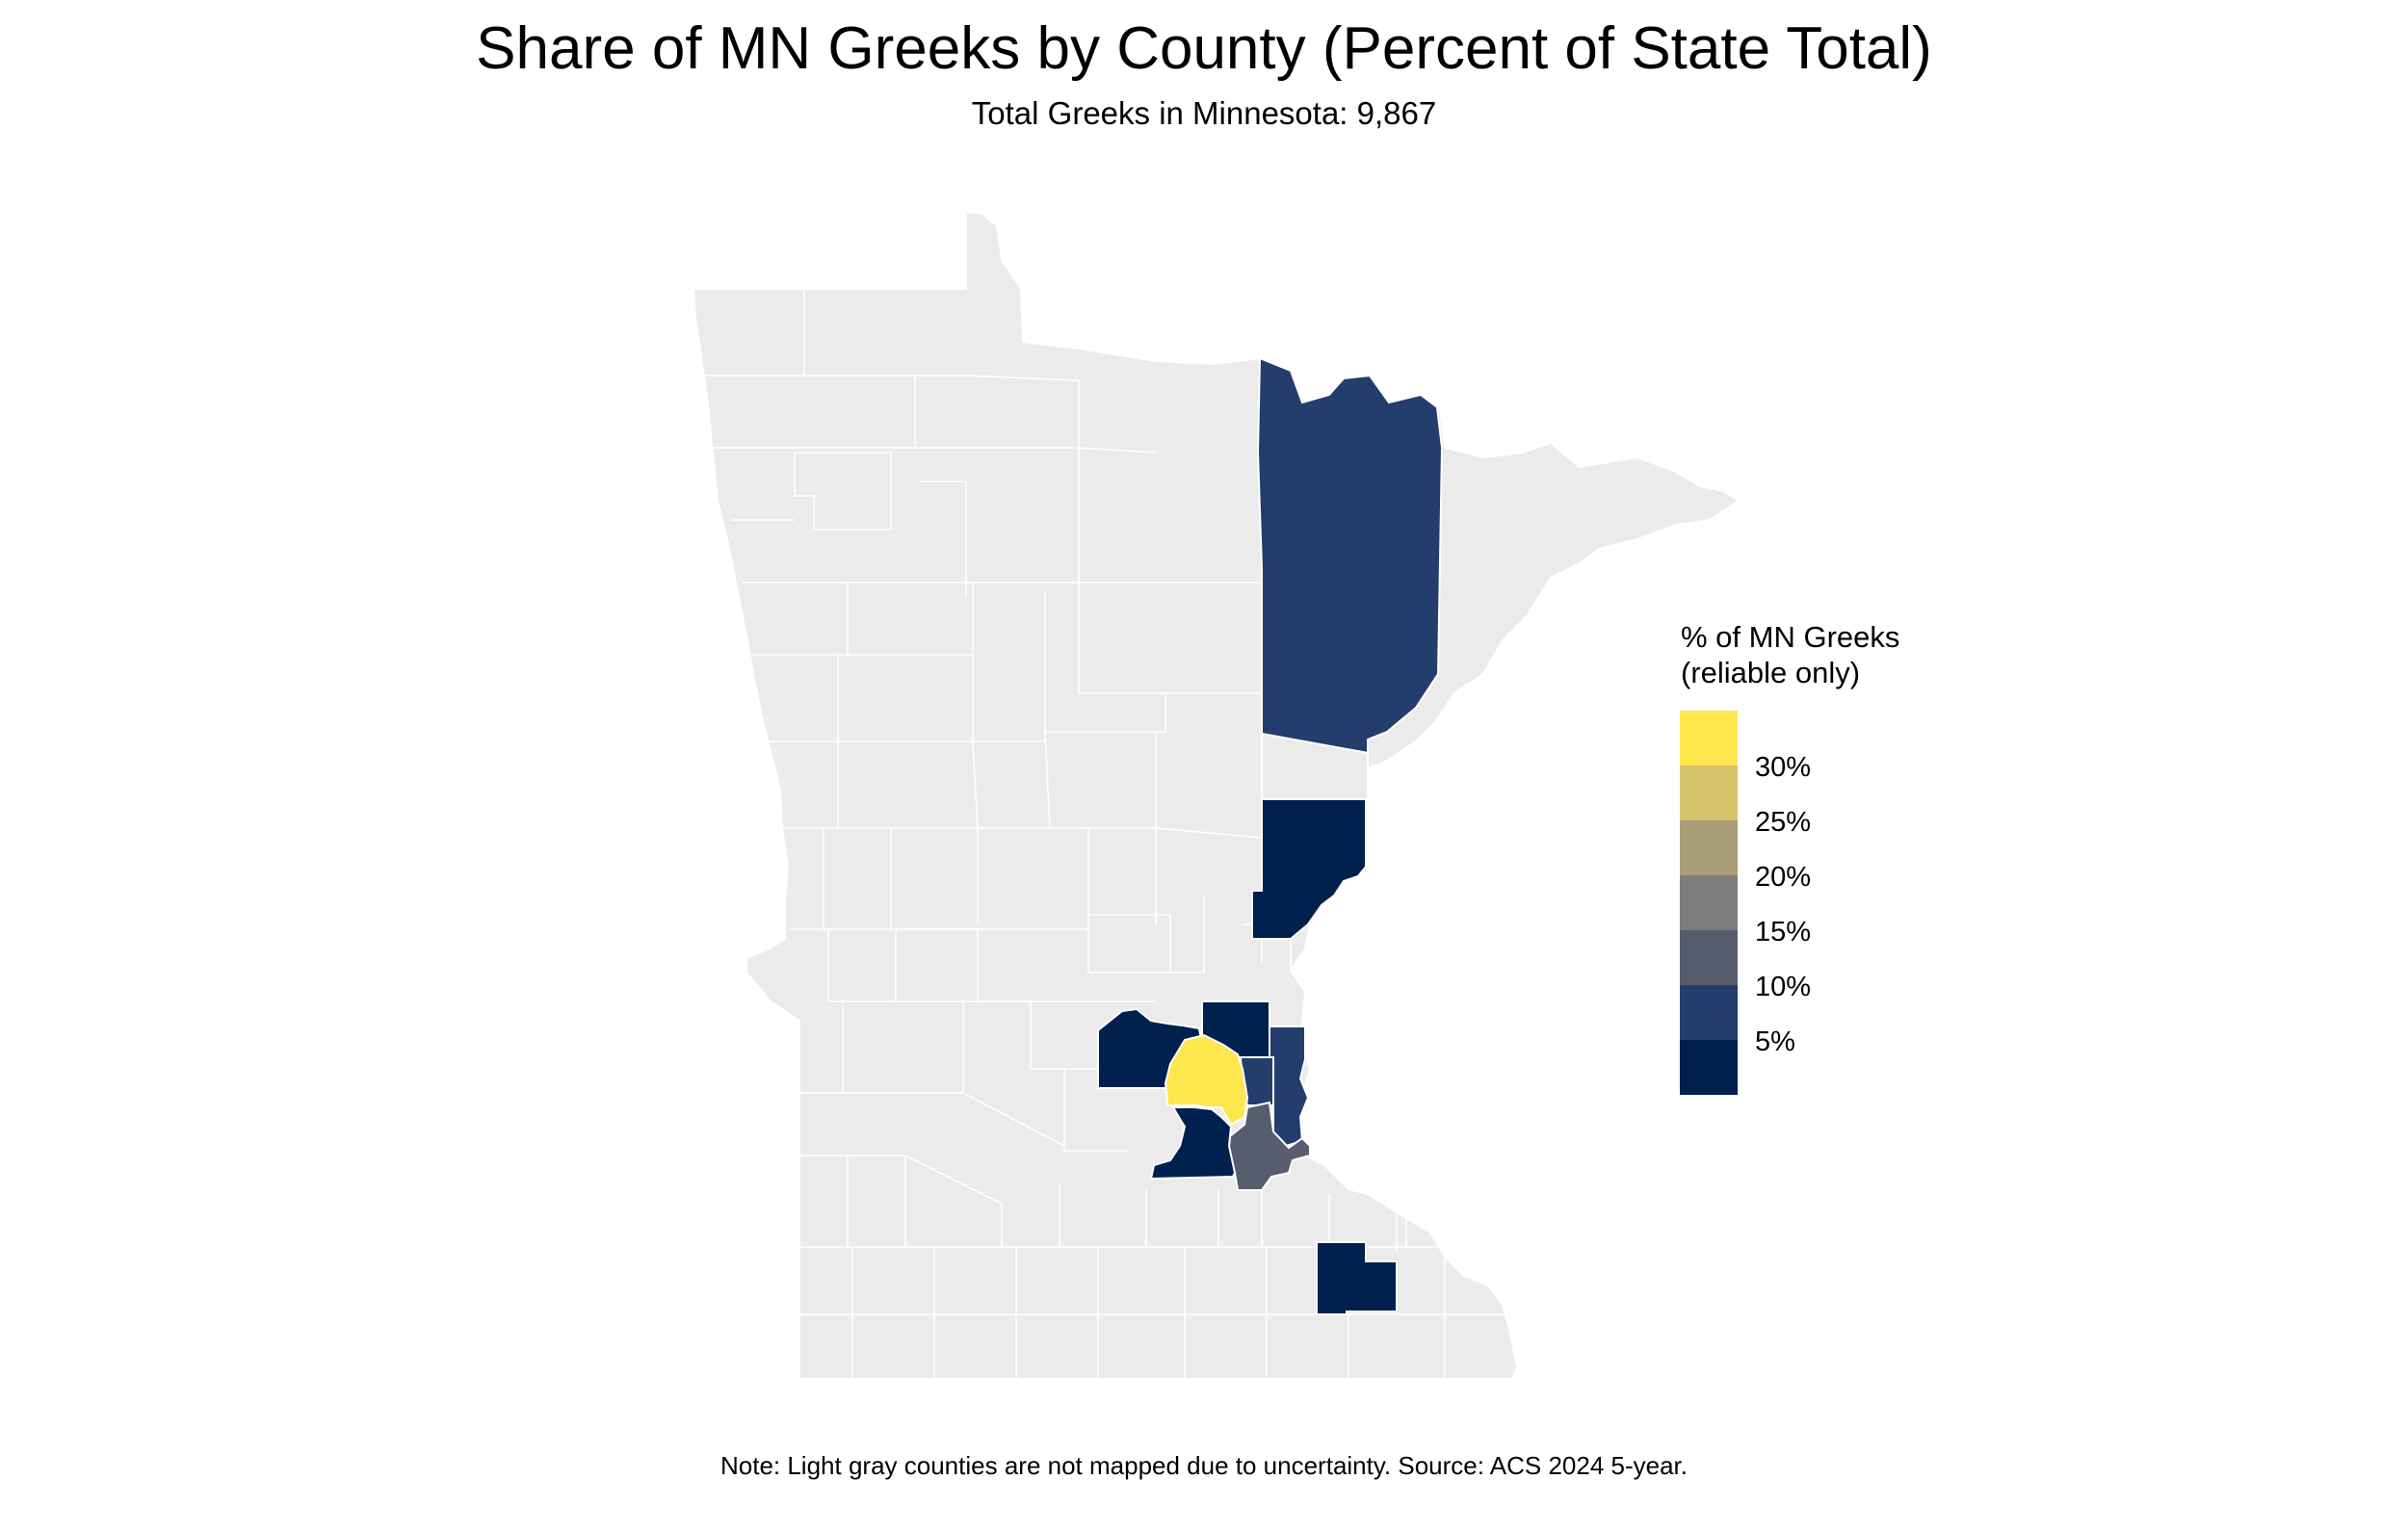  I want to click on county-washington, so click(1289, 1087).